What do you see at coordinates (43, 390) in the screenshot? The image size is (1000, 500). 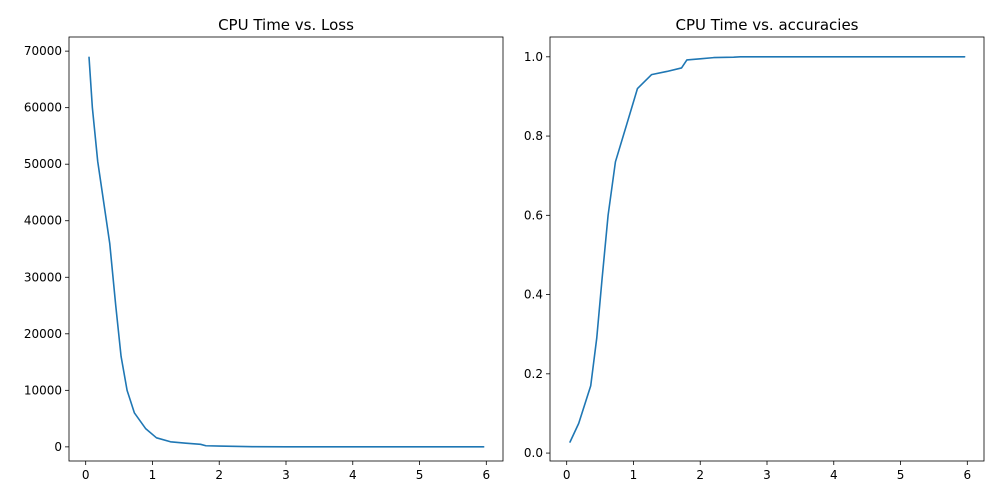 I see `loss-y-tick-label: 10000` at bounding box center [43, 390].